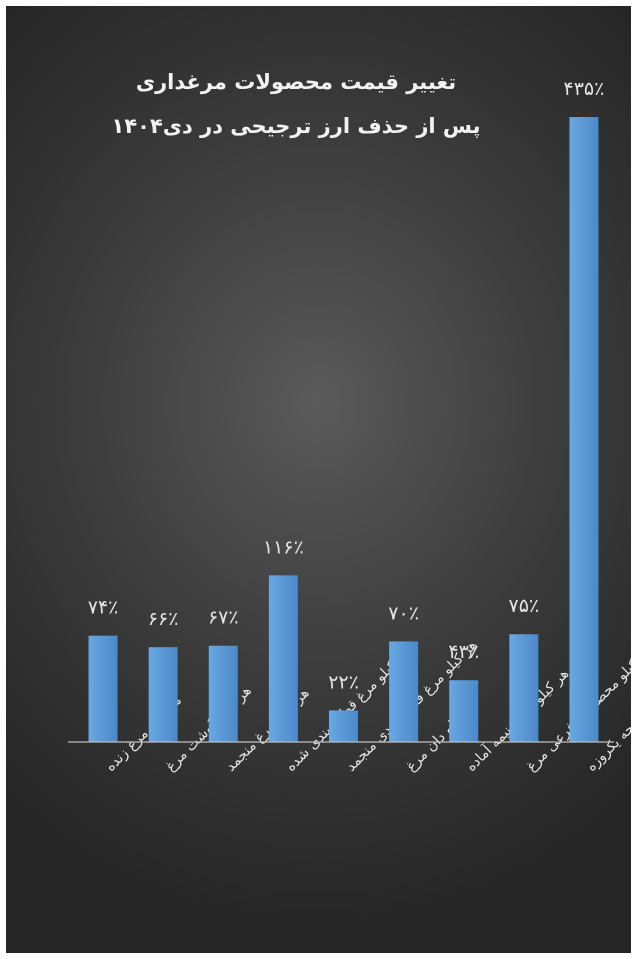  I want to click on data-label: ۶۶٪, so click(163, 619).